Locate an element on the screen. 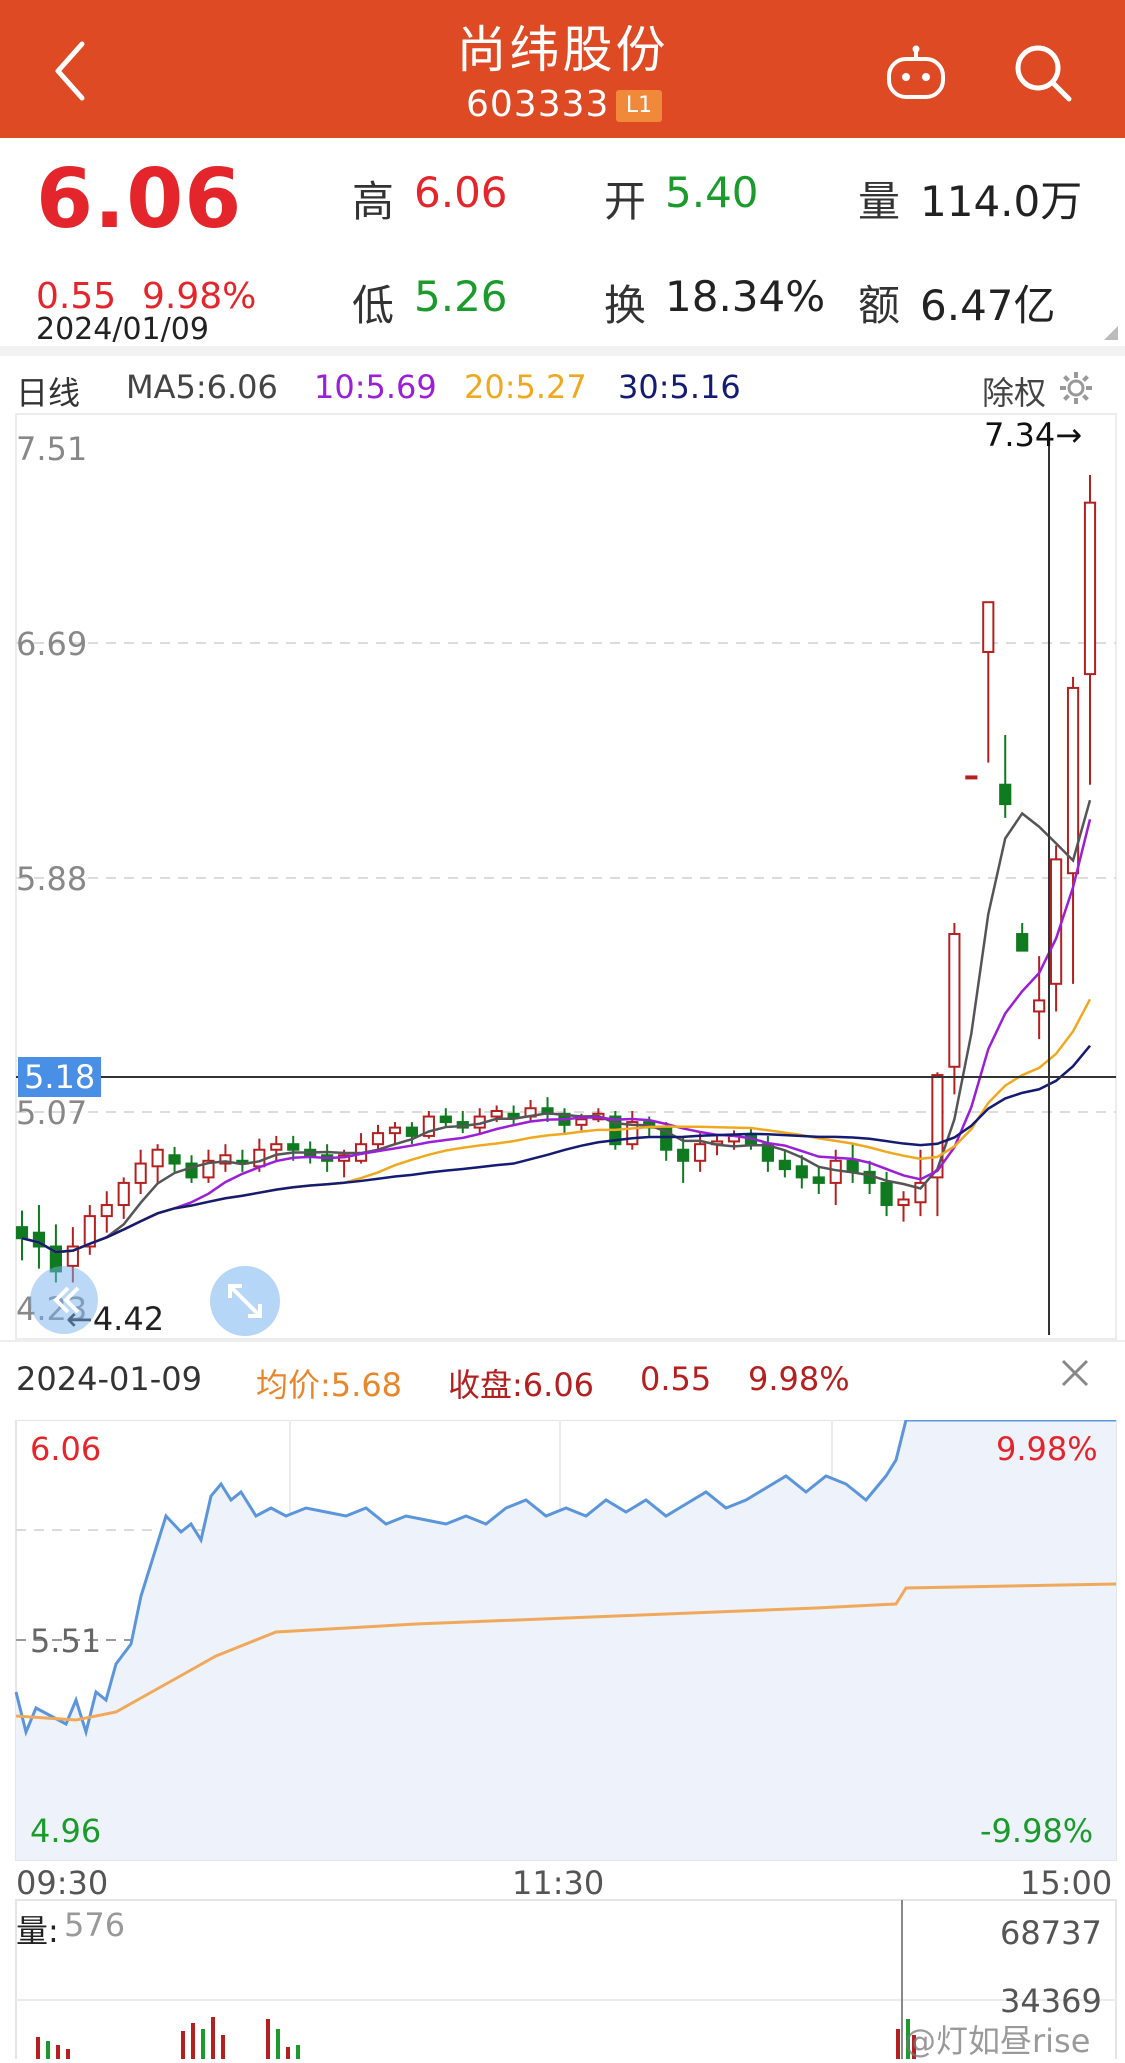 This screenshot has width=1125, height=2063. kline-info-bar: 日线 MA5:6.06 10:5.69 20:5.27 30:5.16 除权 is located at coordinates (562, 388).